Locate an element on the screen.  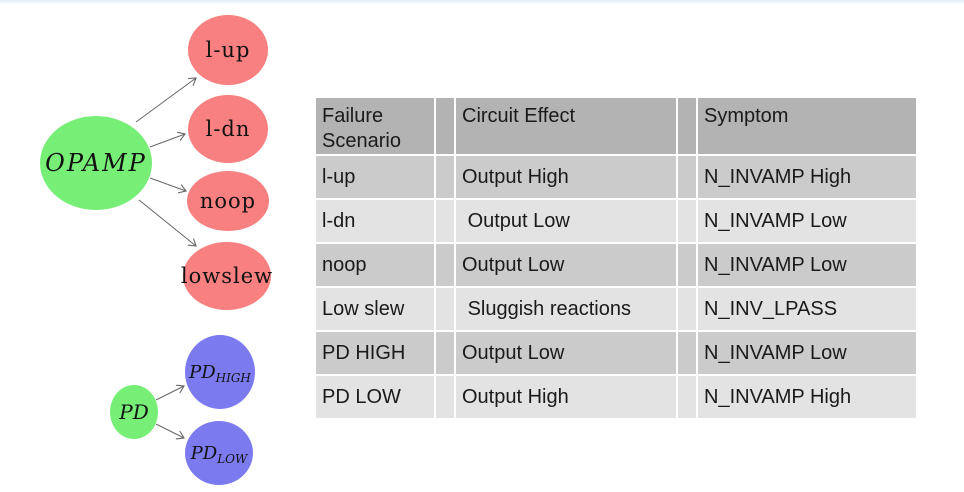
node-lowslew is located at coordinates (227, 276).